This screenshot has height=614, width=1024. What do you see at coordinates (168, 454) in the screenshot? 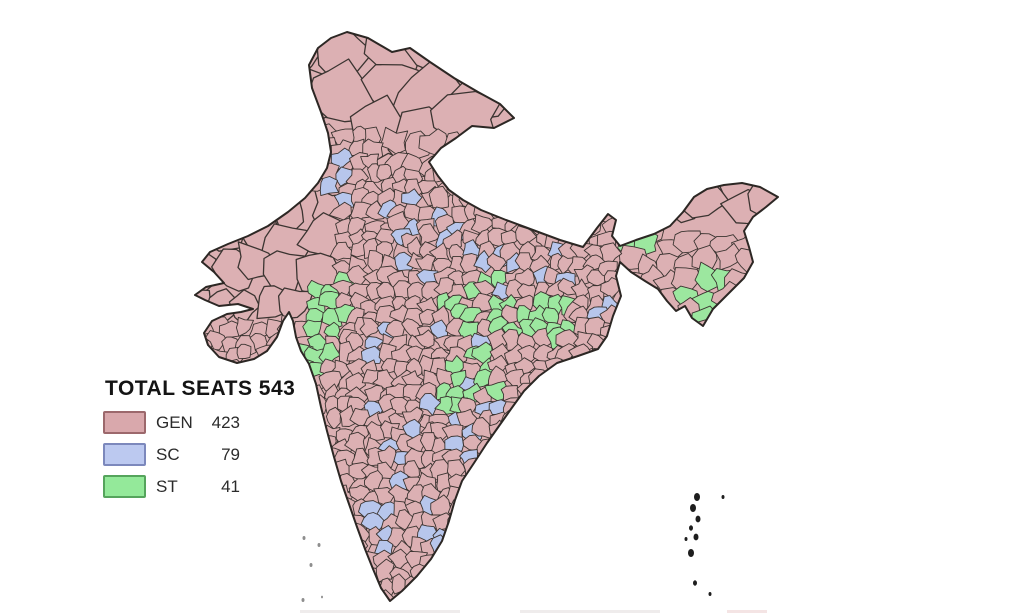
I see `sc-label: SC` at bounding box center [168, 454].